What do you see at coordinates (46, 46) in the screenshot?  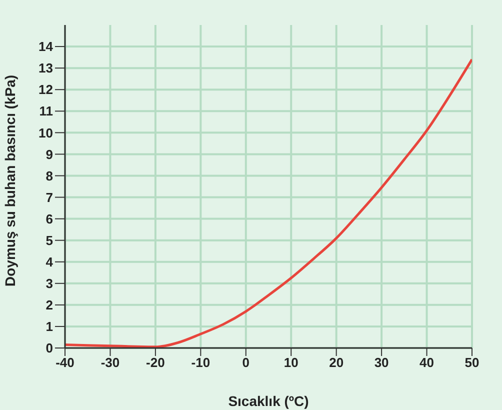 I see `y-tick-label: 14` at bounding box center [46, 46].